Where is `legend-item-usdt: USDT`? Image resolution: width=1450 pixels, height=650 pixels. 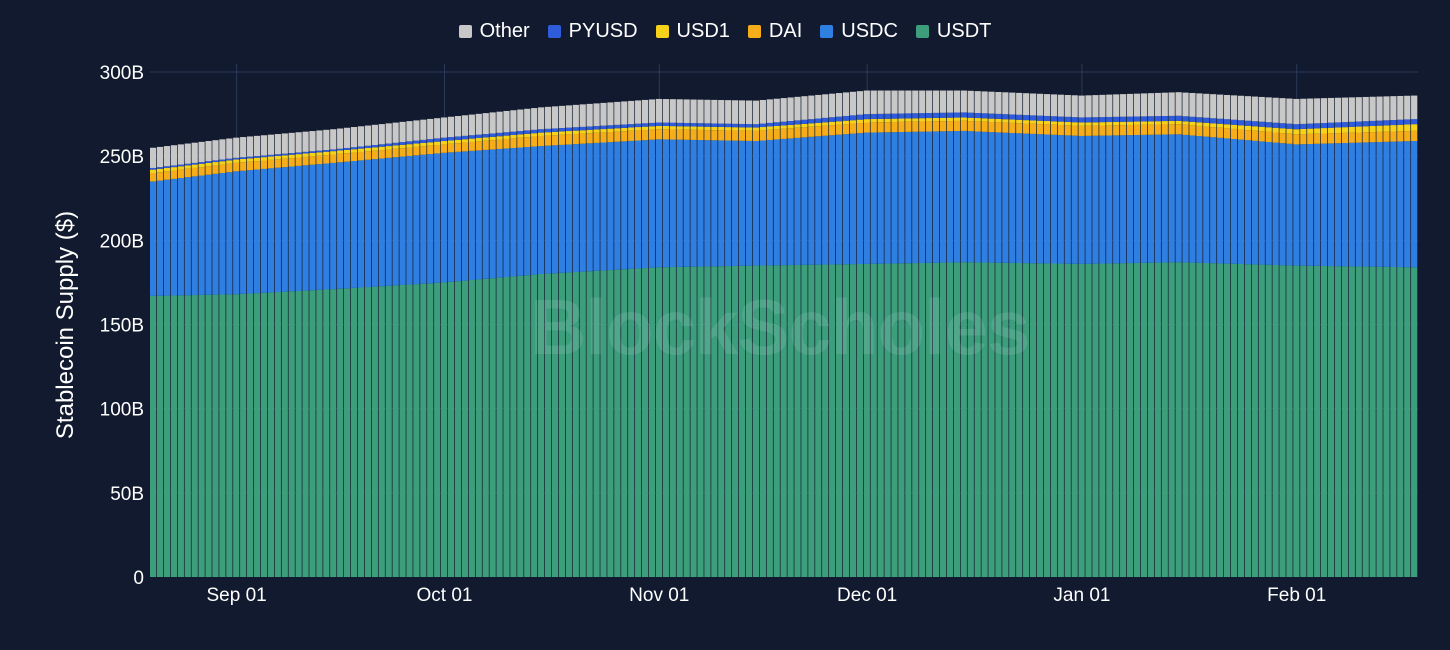 legend-item-usdt: USDT is located at coordinates (953, 31).